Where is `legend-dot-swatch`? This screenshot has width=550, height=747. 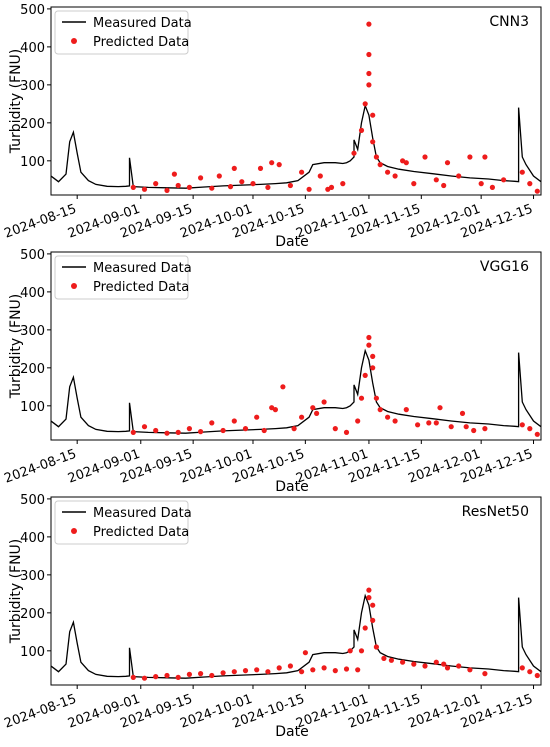
legend-dot-swatch is located at coordinates (74, 286).